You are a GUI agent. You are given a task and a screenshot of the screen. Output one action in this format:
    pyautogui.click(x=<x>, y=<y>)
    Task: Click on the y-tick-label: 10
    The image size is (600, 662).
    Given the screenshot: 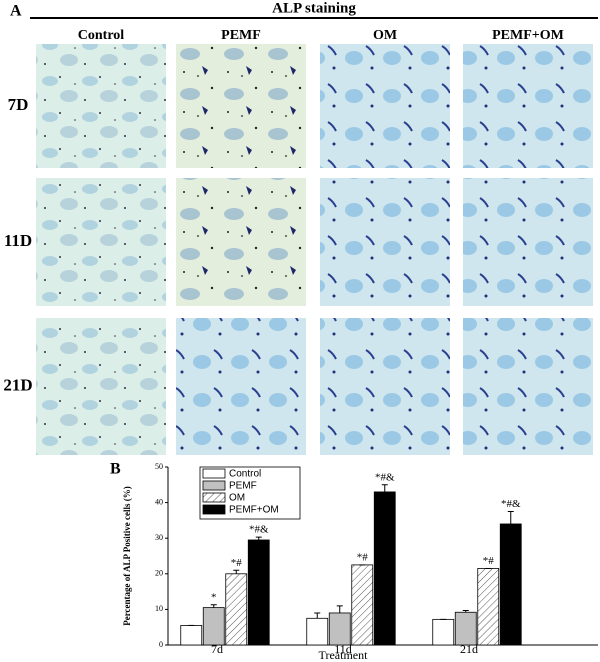 What is the action you would take?
    pyautogui.click(x=159, y=608)
    